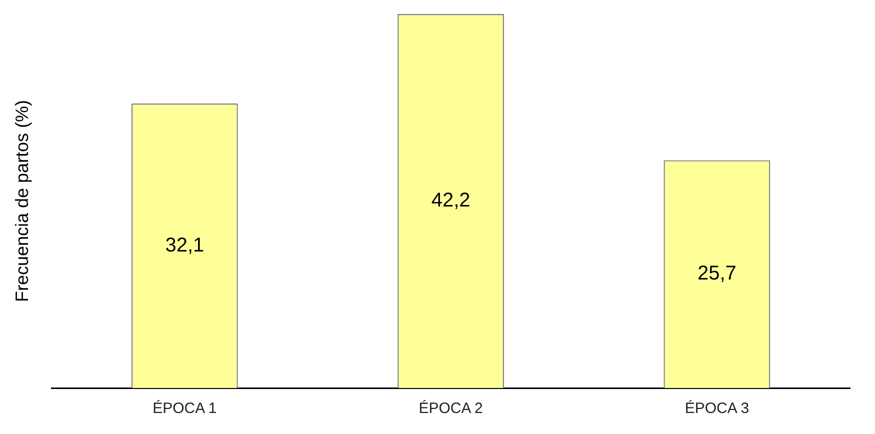 The image size is (875, 434). I want to click on data-label: 42,2, so click(450, 201).